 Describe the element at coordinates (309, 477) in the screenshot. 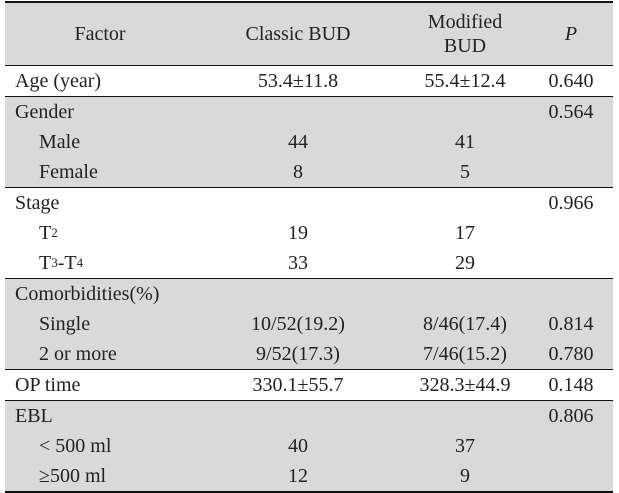

I see `table-row-ebl-500-plus: ≥500 ml 12 9` at that location.